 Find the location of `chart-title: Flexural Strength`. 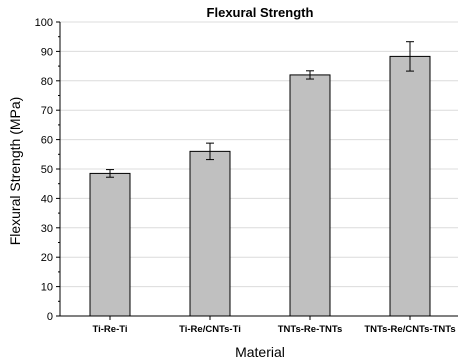

chart-title: Flexural Strength is located at coordinates (260, 12).